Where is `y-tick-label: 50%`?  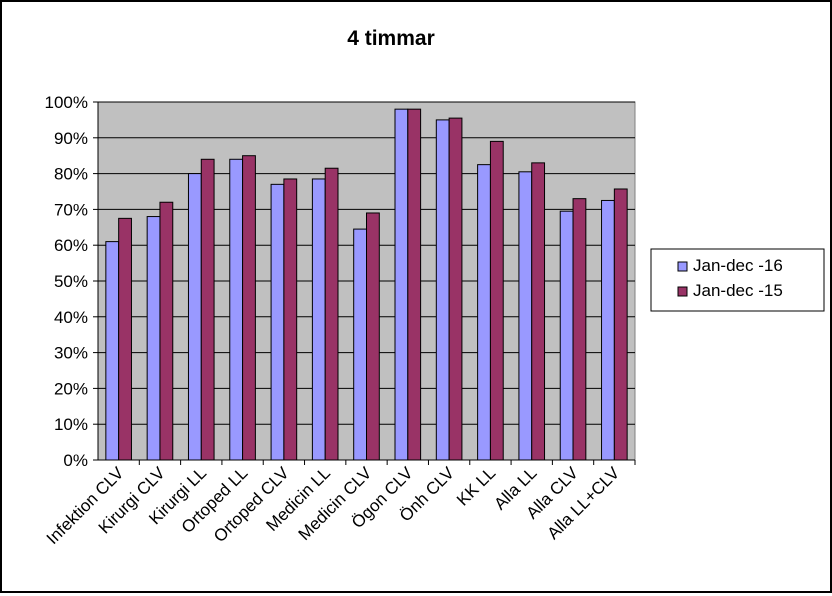 y-tick-label: 50% is located at coordinates (71, 281).